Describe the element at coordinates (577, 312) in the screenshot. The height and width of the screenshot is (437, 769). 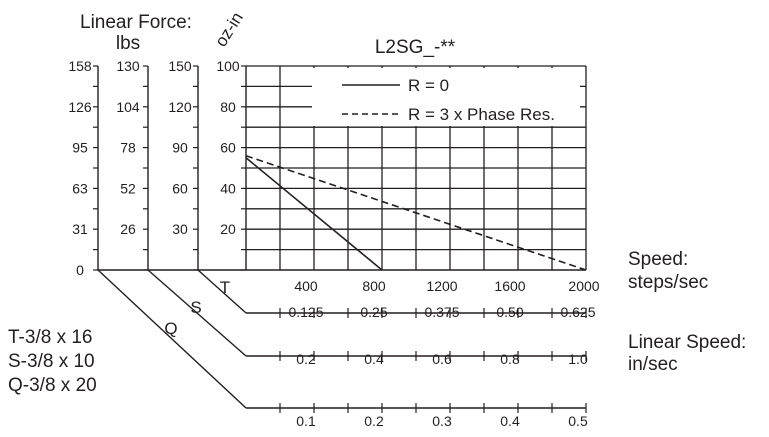
I see `speed-label-t: 0.625` at that location.